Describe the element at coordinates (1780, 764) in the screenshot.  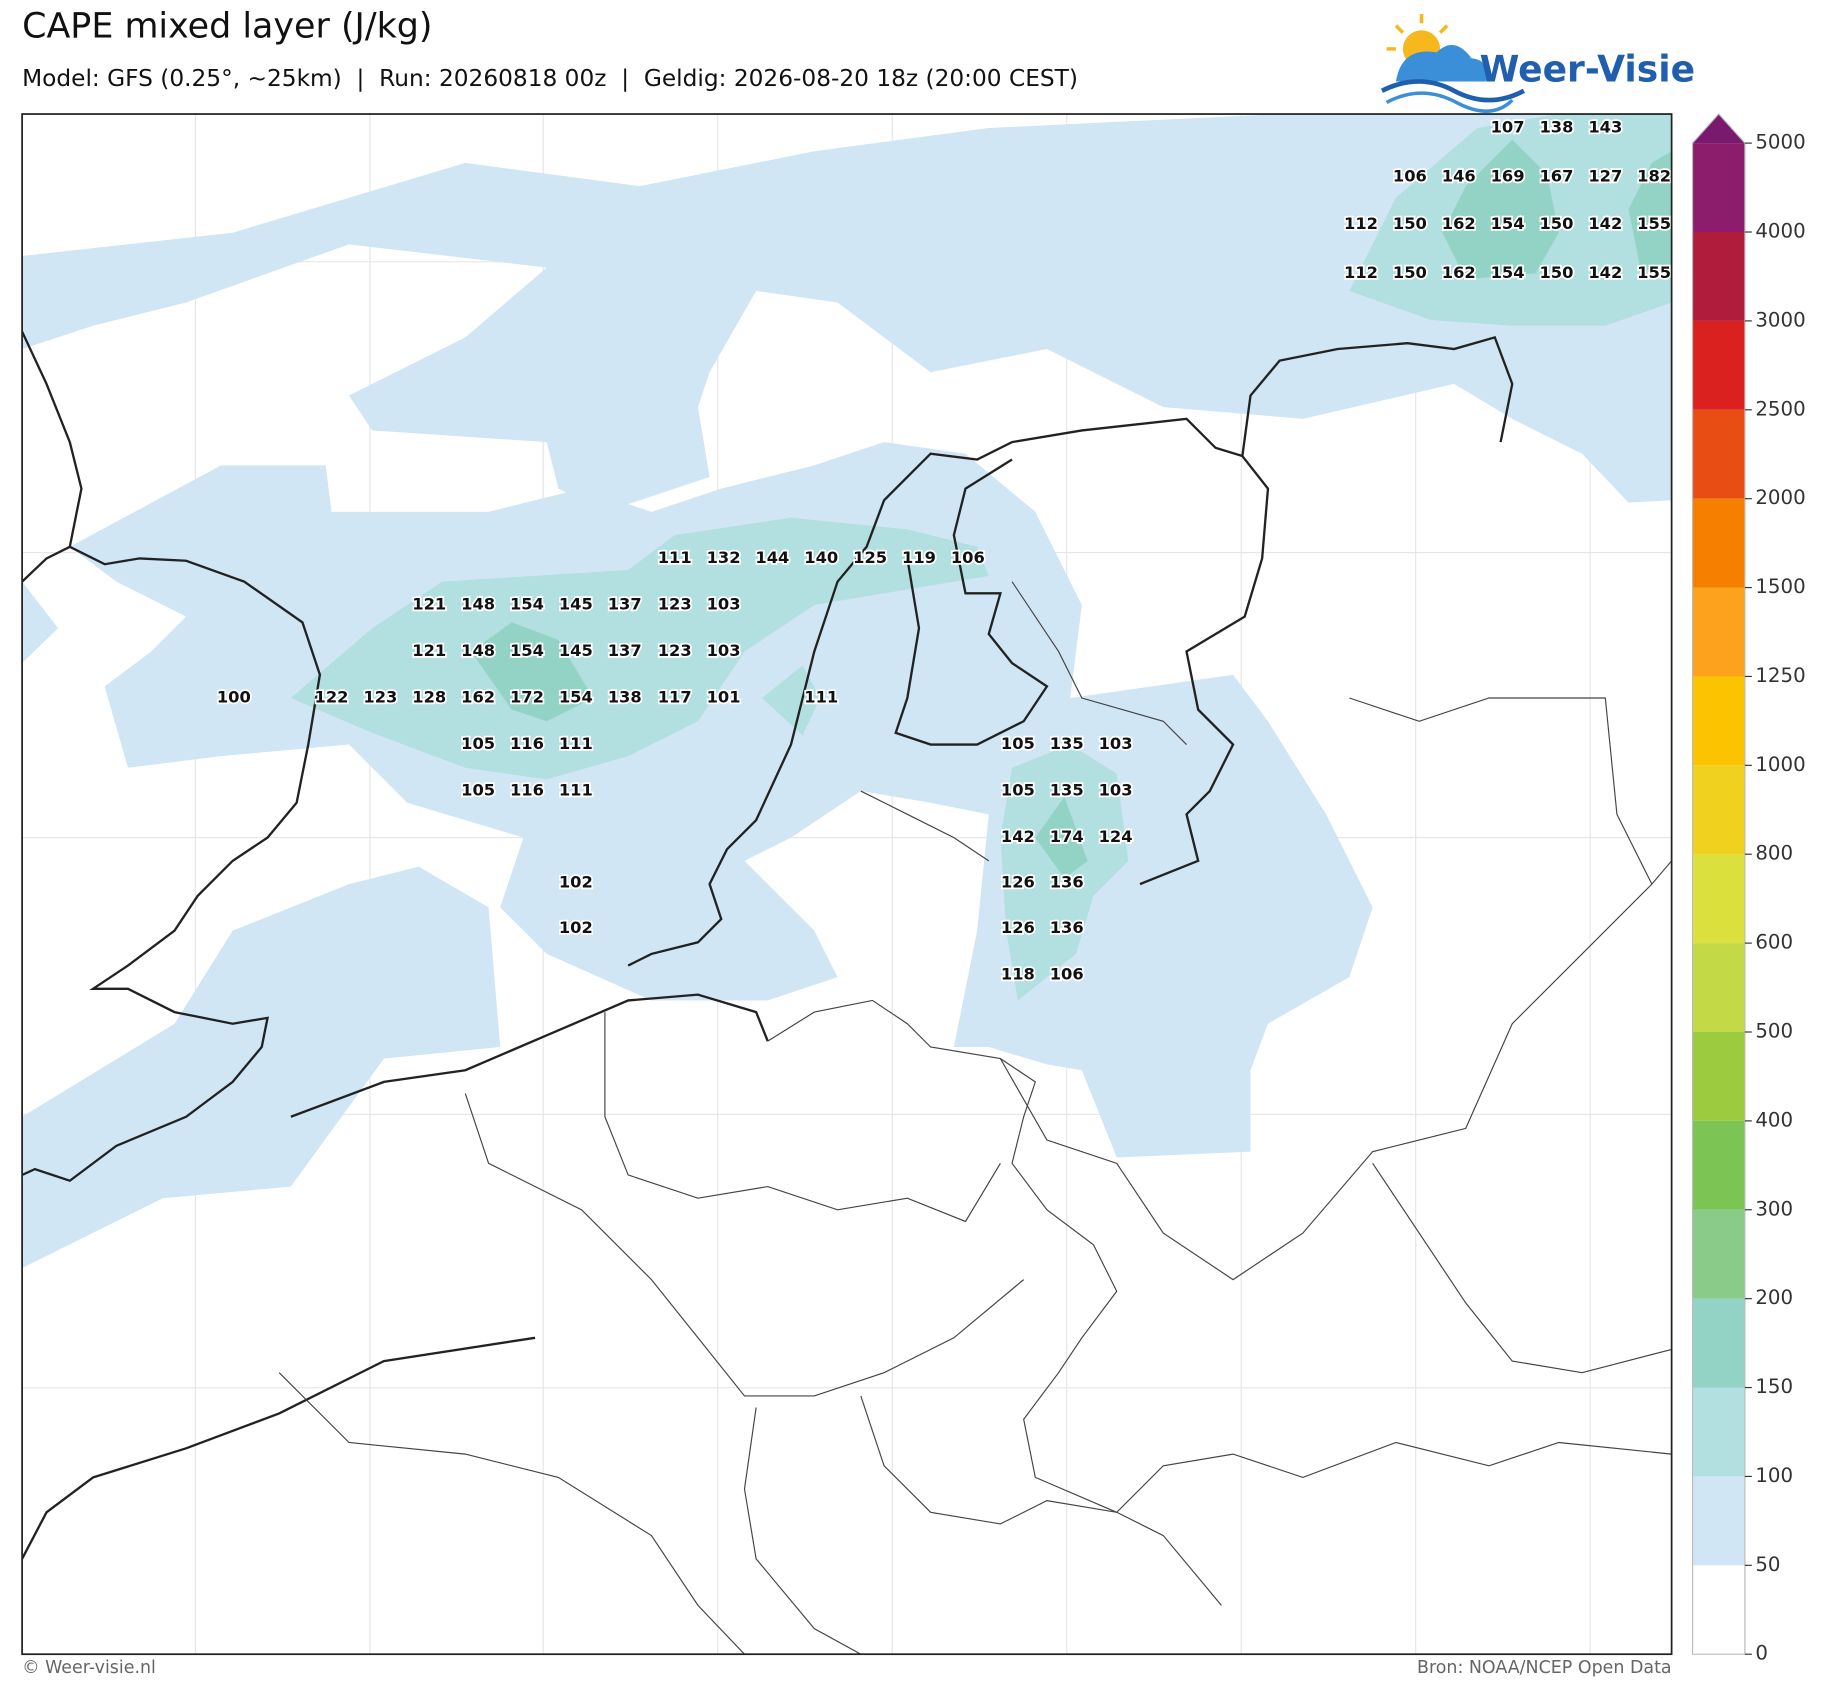
I see `colorbar-tick-label: 1000` at that location.